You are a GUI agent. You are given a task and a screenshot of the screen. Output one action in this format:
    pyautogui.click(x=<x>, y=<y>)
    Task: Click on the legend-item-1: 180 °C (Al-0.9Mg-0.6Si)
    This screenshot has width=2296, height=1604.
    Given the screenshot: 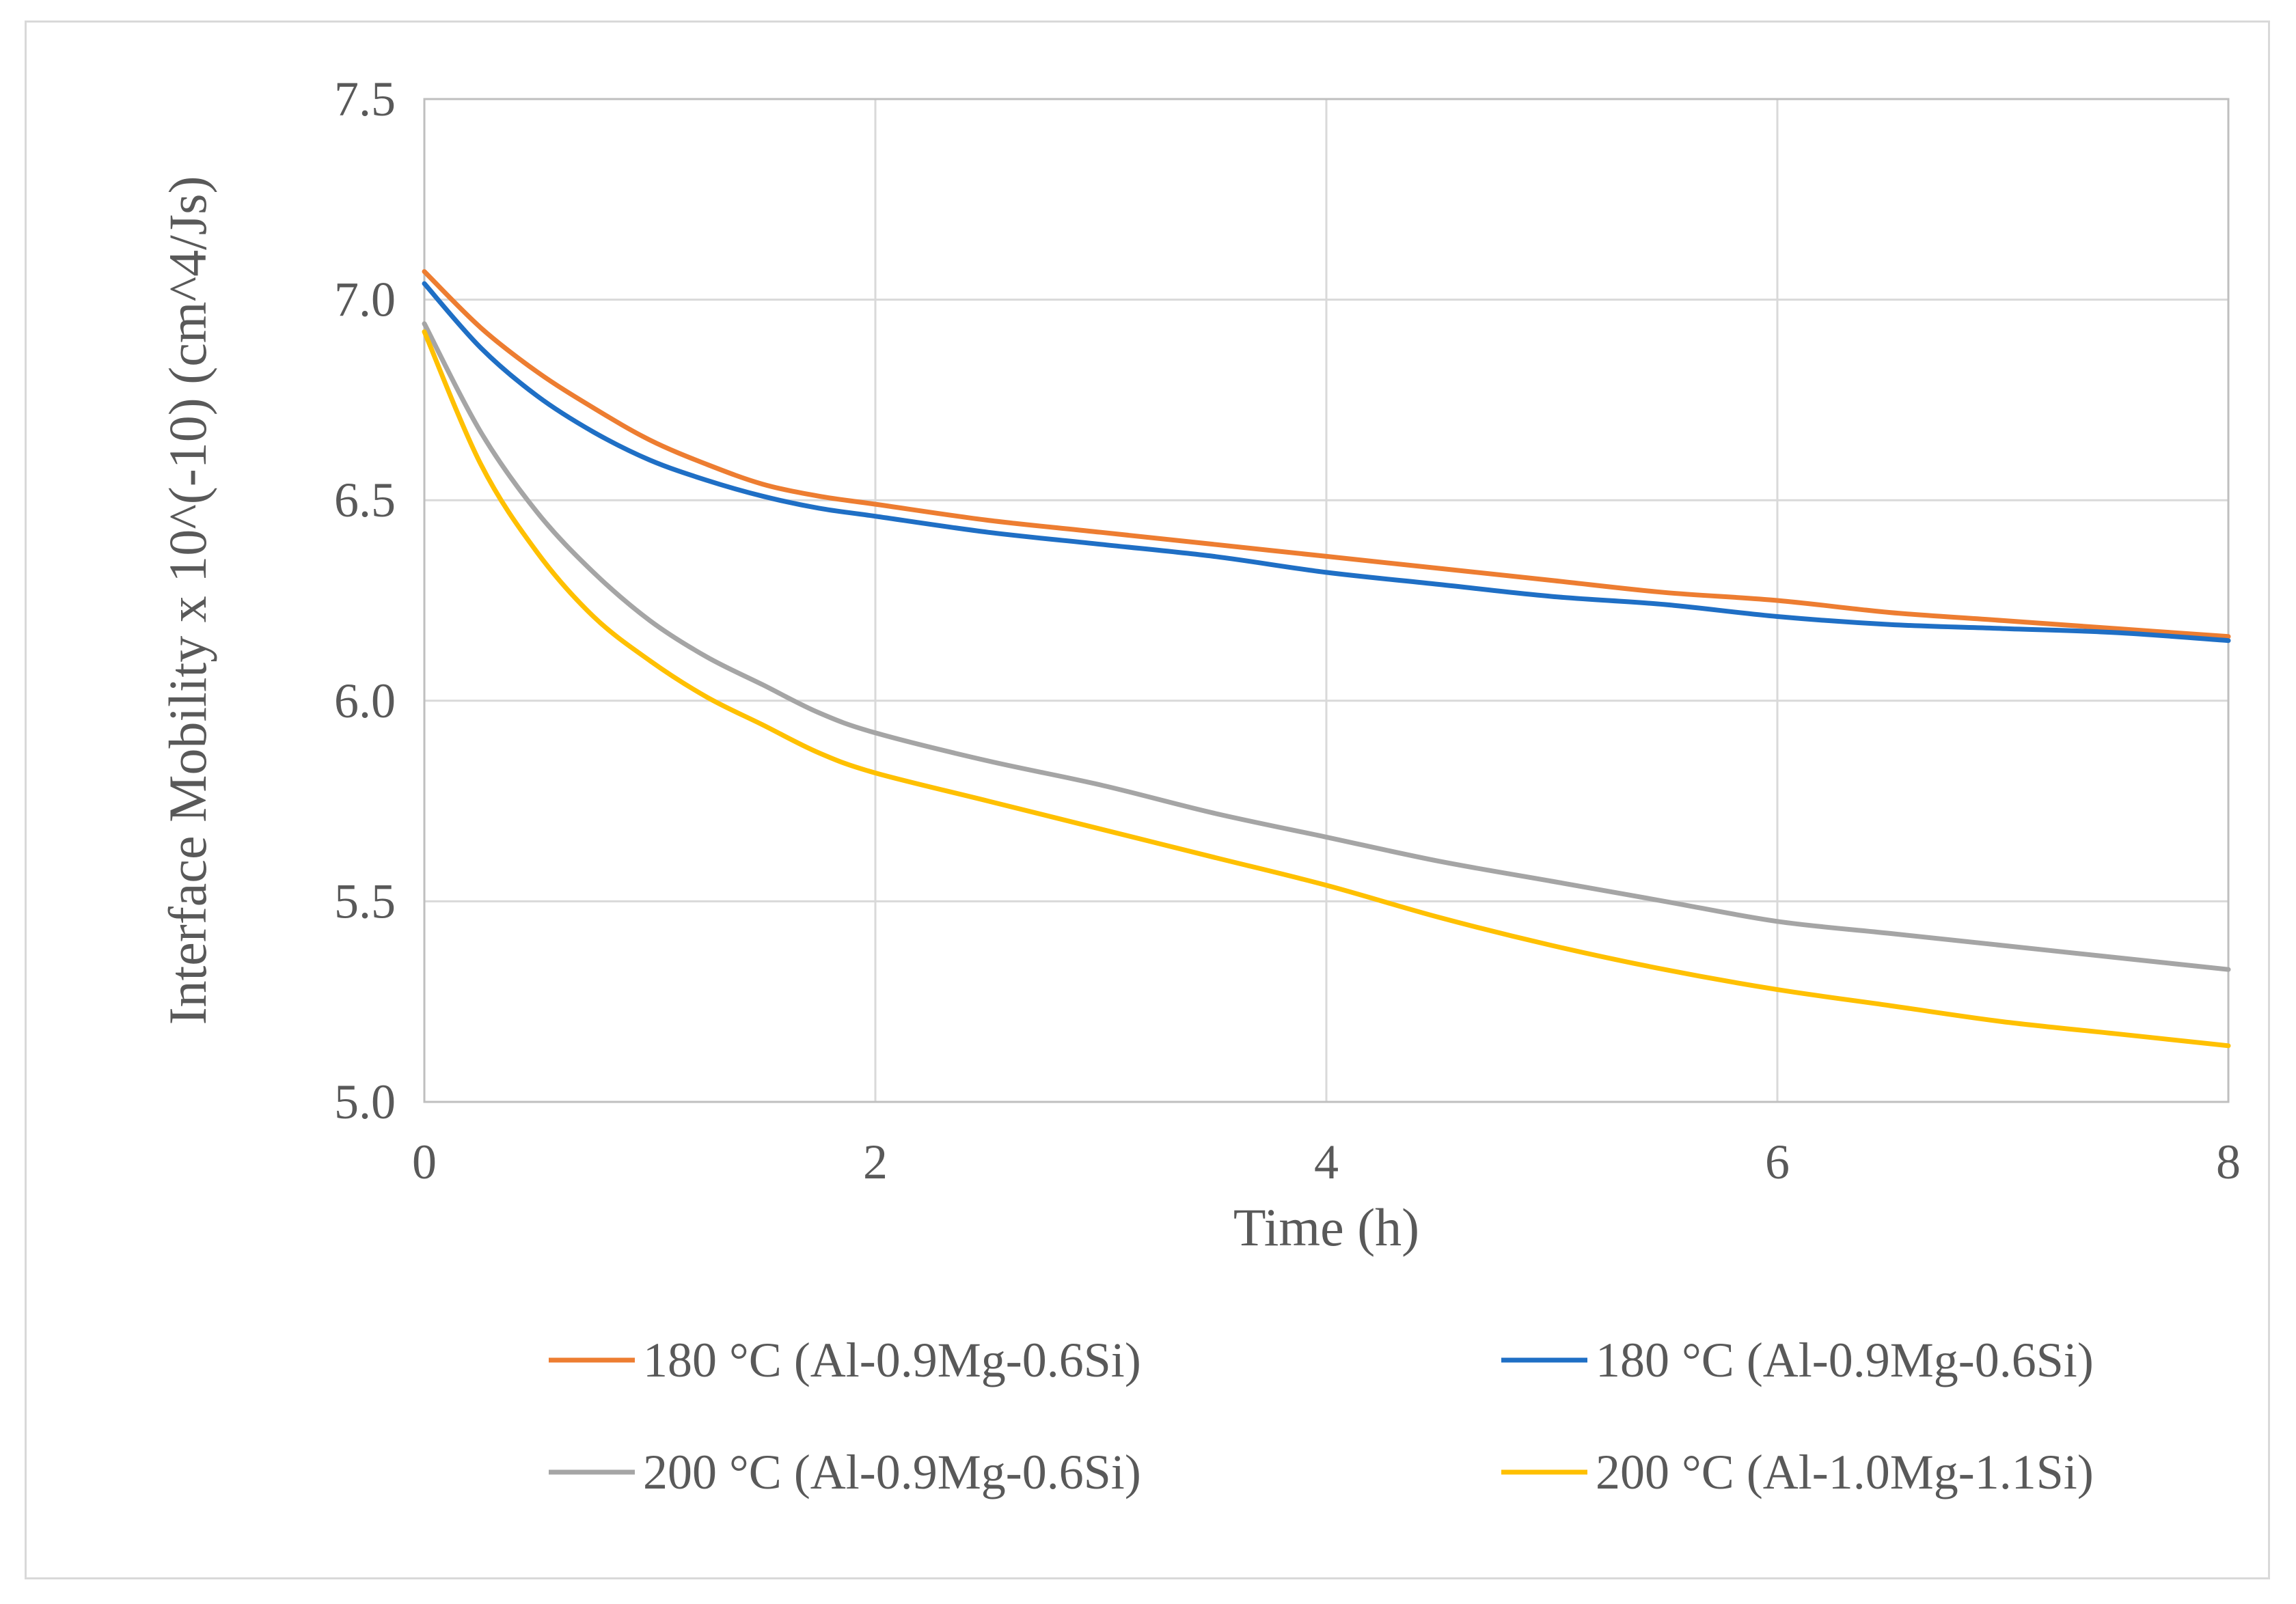 What is the action you would take?
    pyautogui.click(x=845, y=1360)
    